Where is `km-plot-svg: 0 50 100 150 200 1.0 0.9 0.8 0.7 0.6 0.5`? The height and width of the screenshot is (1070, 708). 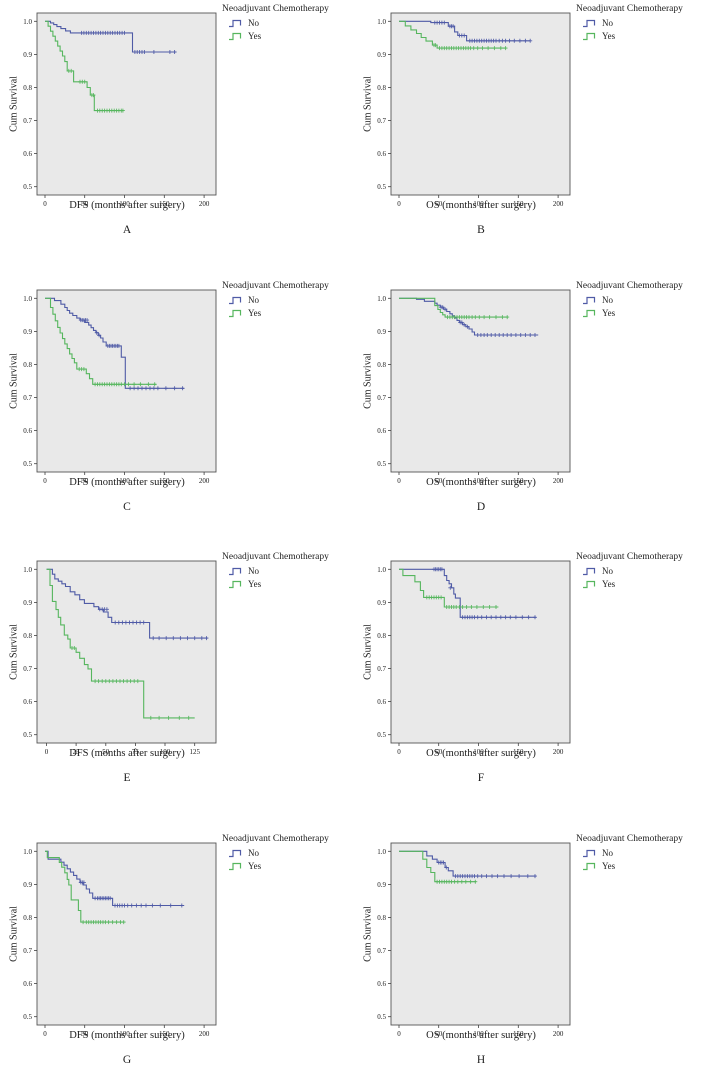 km-plot-svg: 0 50 100 150 200 1.0 0.9 0.8 0.7 0.6 0.5 is located at coordinates (474, 110).